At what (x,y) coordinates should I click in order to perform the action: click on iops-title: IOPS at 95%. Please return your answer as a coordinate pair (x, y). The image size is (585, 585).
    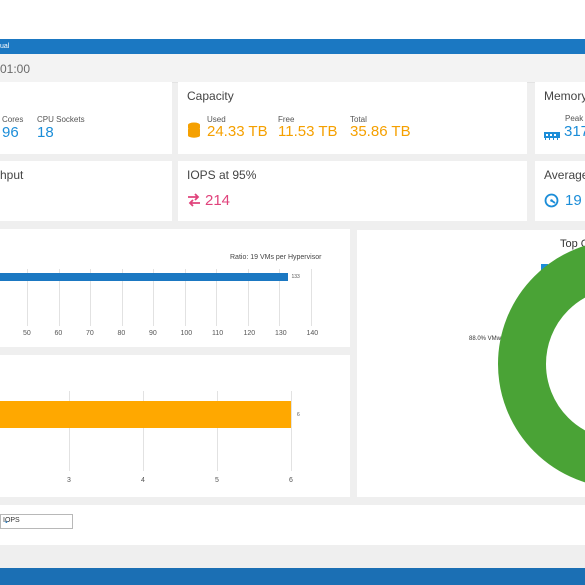
    Looking at the image, I should click on (222, 175).